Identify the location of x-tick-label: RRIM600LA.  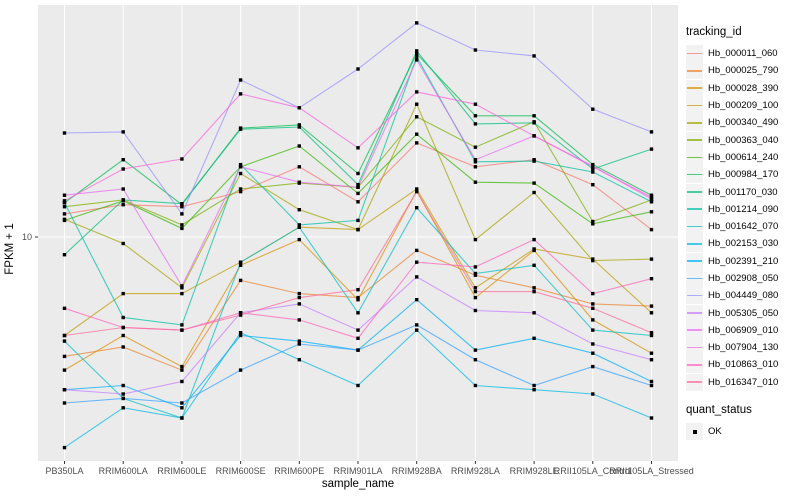
(123, 471).